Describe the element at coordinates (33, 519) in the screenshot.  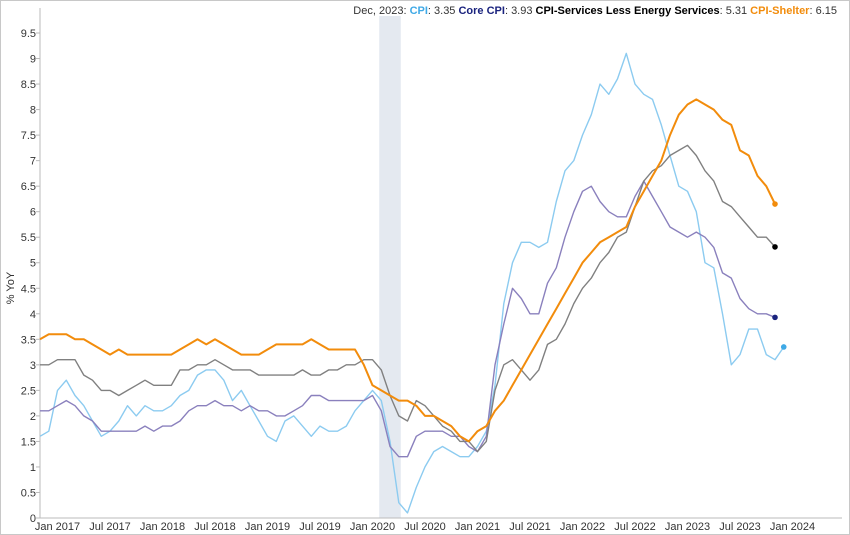
I see `y-tick-label: 0` at that location.